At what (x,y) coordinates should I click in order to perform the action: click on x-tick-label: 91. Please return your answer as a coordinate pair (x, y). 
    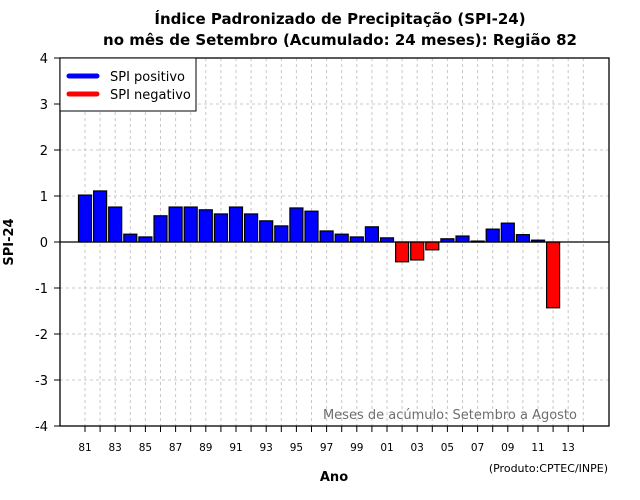
    Looking at the image, I should click on (235, 448).